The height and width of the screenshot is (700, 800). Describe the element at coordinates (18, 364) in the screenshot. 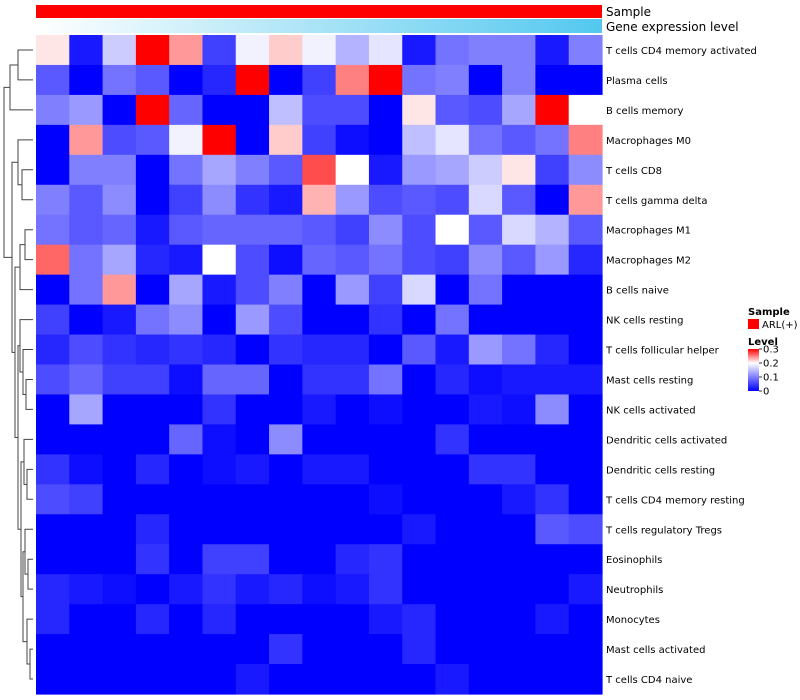

I see `row-dendrogram` at that location.